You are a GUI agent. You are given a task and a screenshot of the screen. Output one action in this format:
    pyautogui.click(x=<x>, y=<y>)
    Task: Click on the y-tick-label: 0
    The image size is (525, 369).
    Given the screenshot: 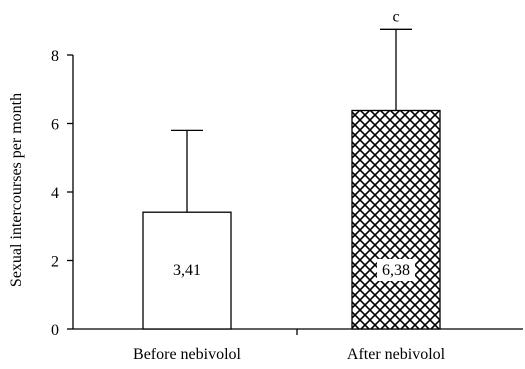 What is the action you would take?
    pyautogui.click(x=55, y=330)
    